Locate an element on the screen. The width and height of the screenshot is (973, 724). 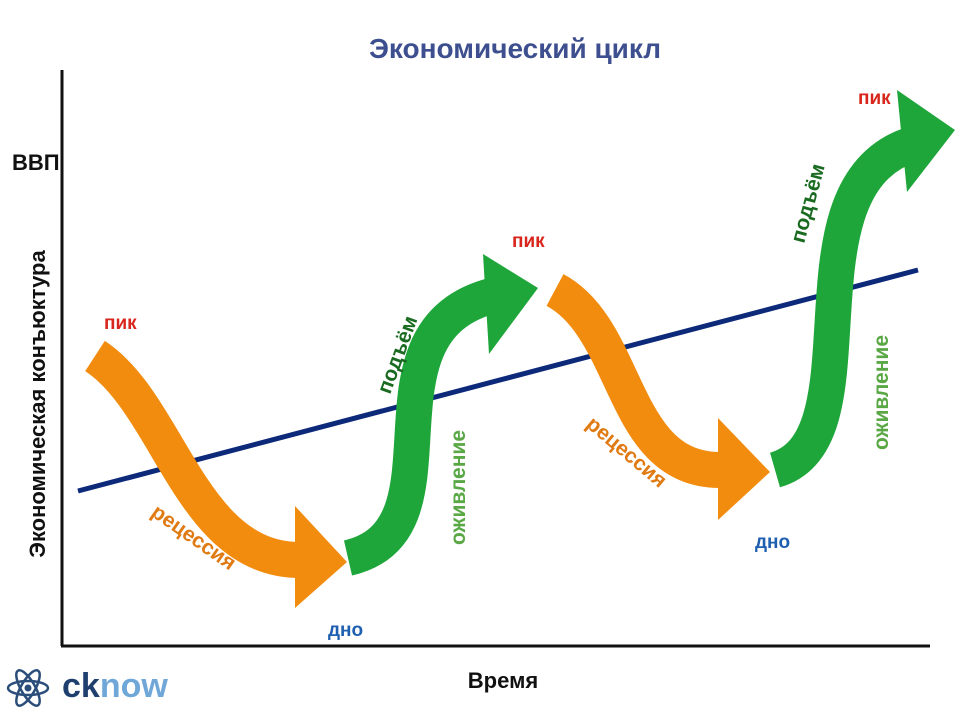
peak-label-2: пик is located at coordinates (528, 241).